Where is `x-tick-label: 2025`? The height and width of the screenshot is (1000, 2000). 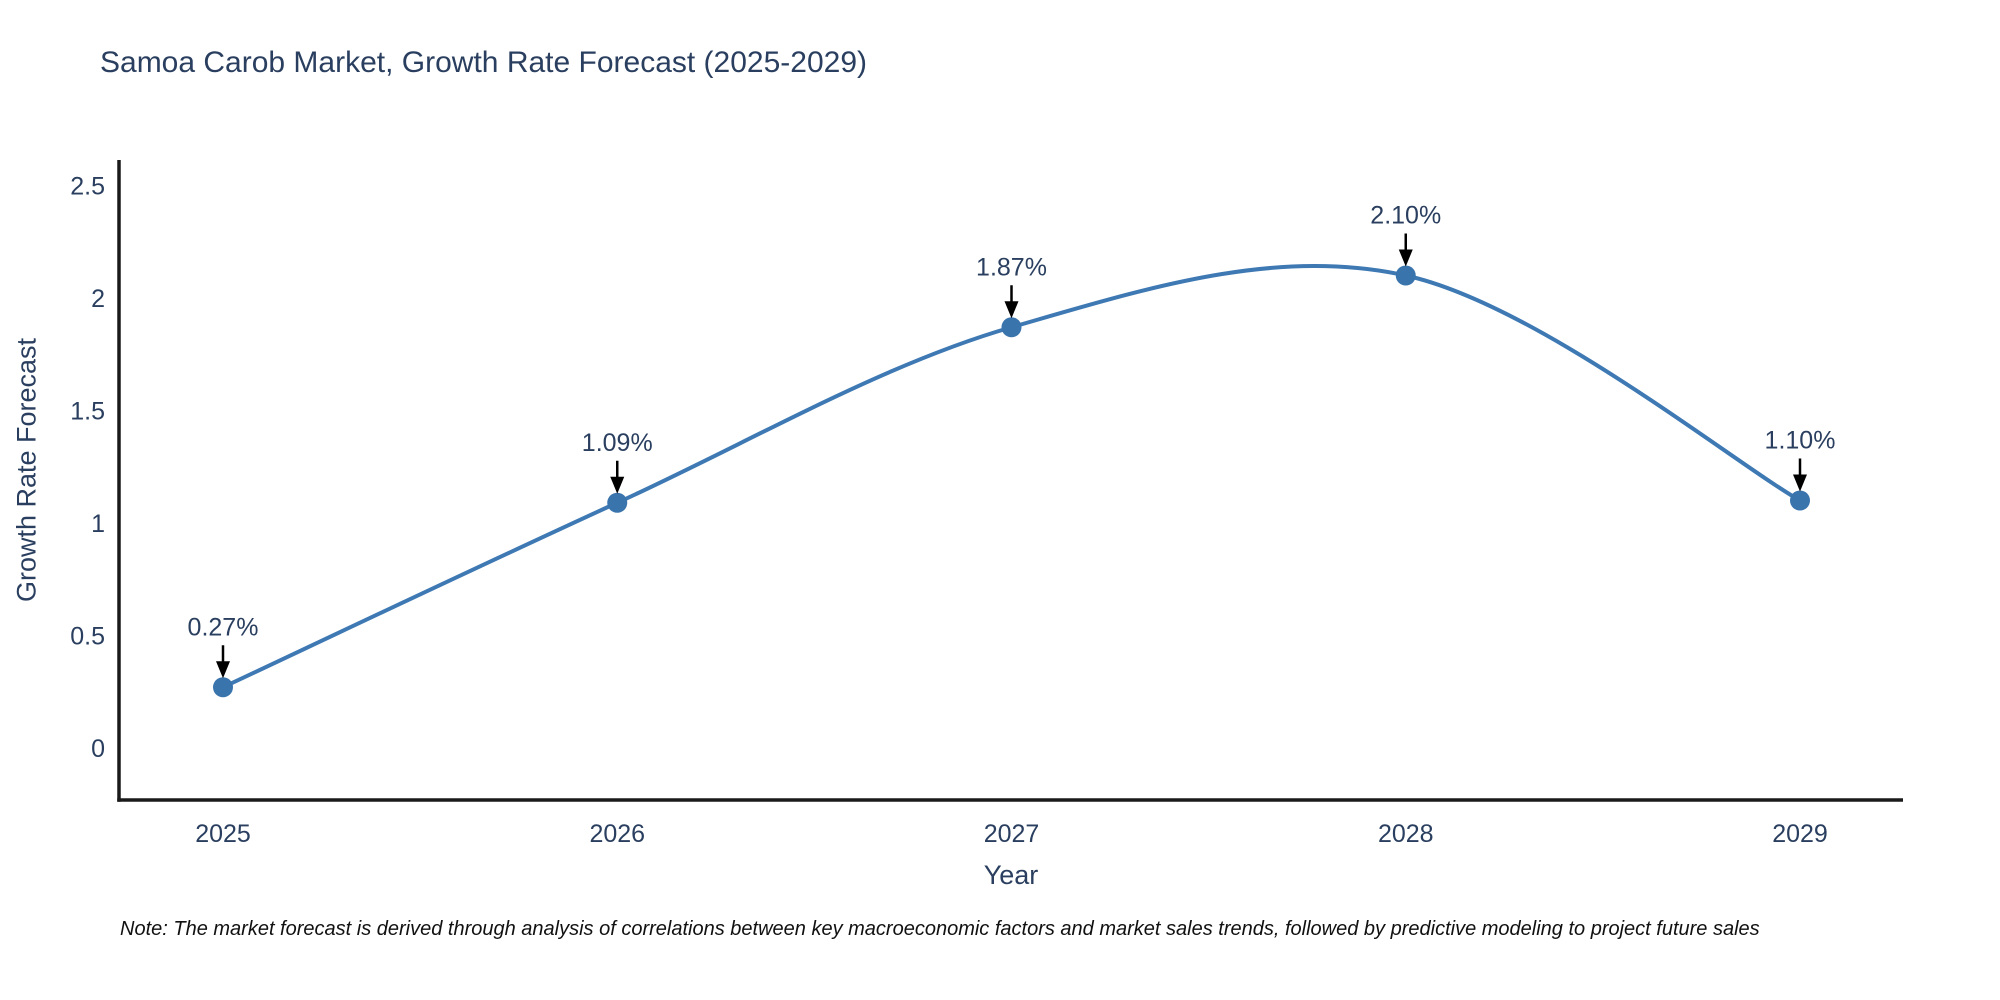 x-tick-label: 2025 is located at coordinates (223, 834).